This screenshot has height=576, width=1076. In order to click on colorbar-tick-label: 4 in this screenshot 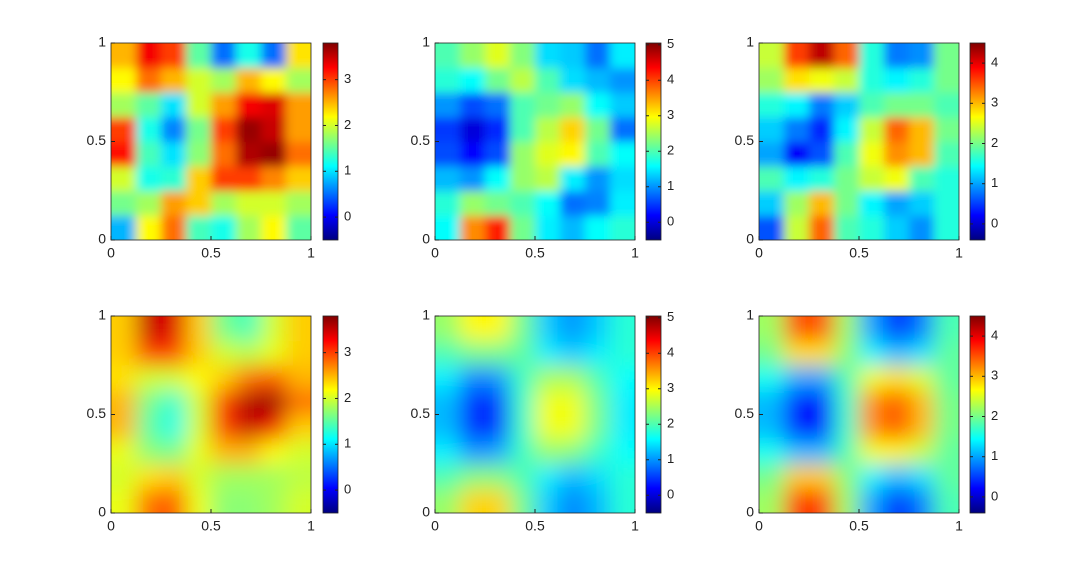, I will do `click(670, 79)`.